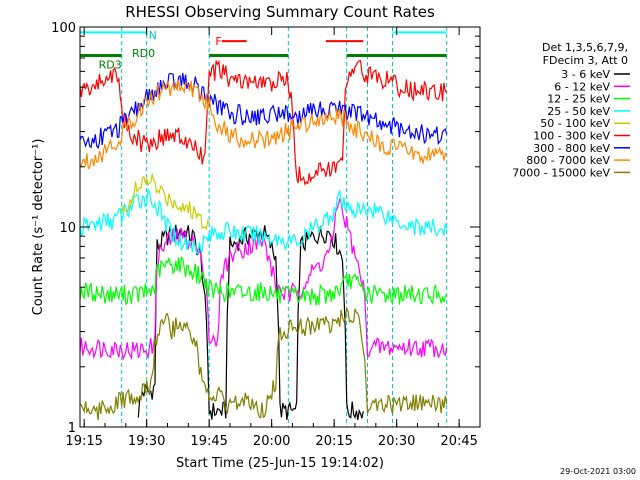 The width and height of the screenshot is (640, 480). What do you see at coordinates (280, 463) in the screenshot?
I see `x-axis-label: Start Time (25-Jun-15 19:14:02)` at bounding box center [280, 463].